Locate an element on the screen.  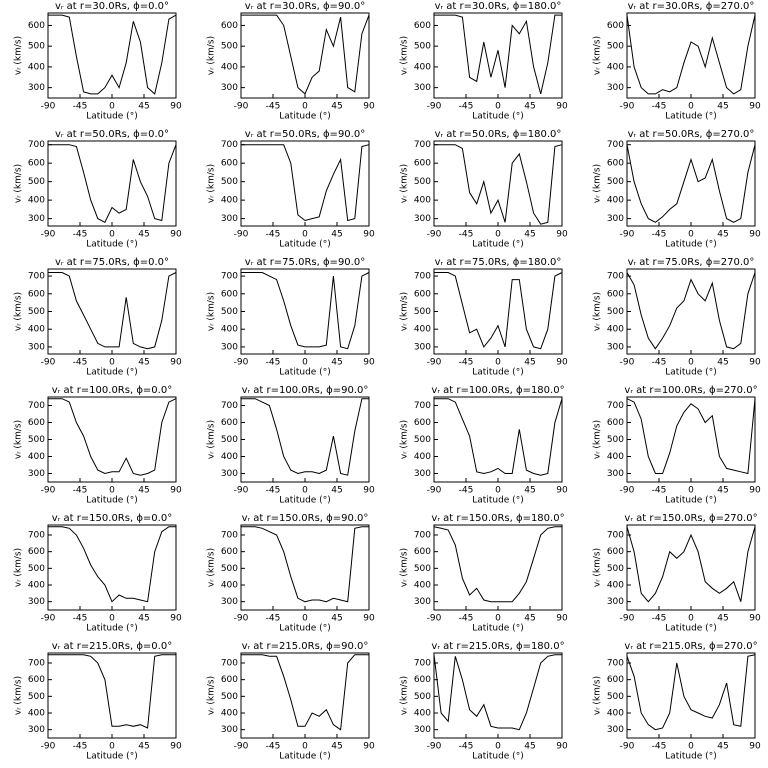
chart-title: vᵣ at r=30.0Rs, ϕ=180.0° is located at coordinates (498, 6).